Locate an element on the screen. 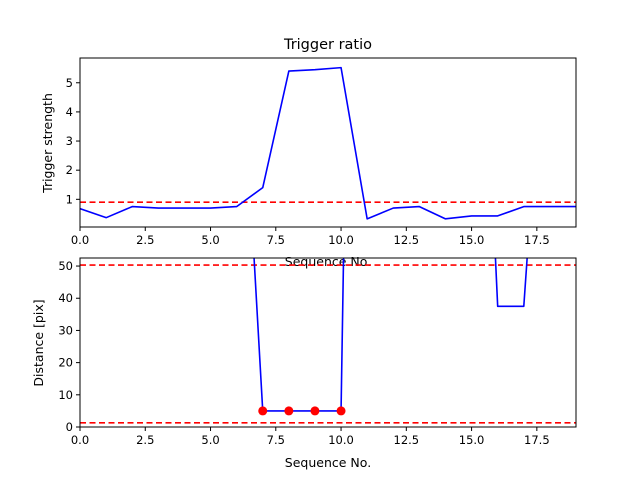  trigger-x-tick-label-5: 12.5 is located at coordinates (407, 240).